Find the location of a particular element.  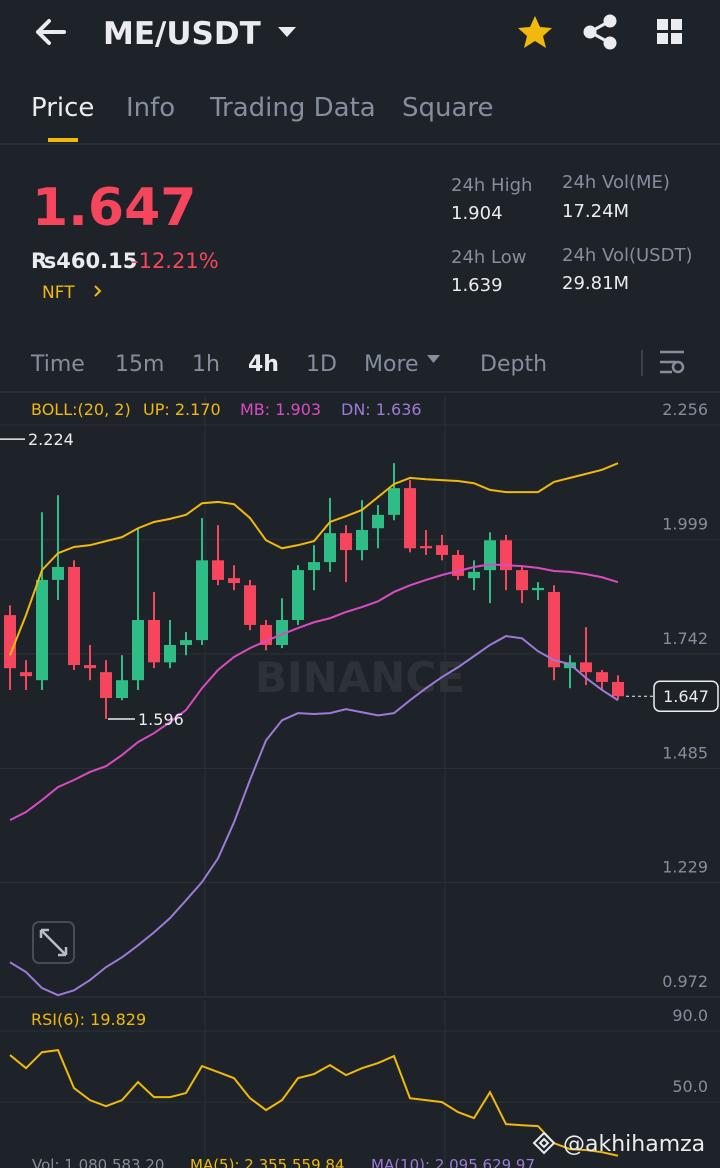

chart-settings is located at coordinates (672, 362).